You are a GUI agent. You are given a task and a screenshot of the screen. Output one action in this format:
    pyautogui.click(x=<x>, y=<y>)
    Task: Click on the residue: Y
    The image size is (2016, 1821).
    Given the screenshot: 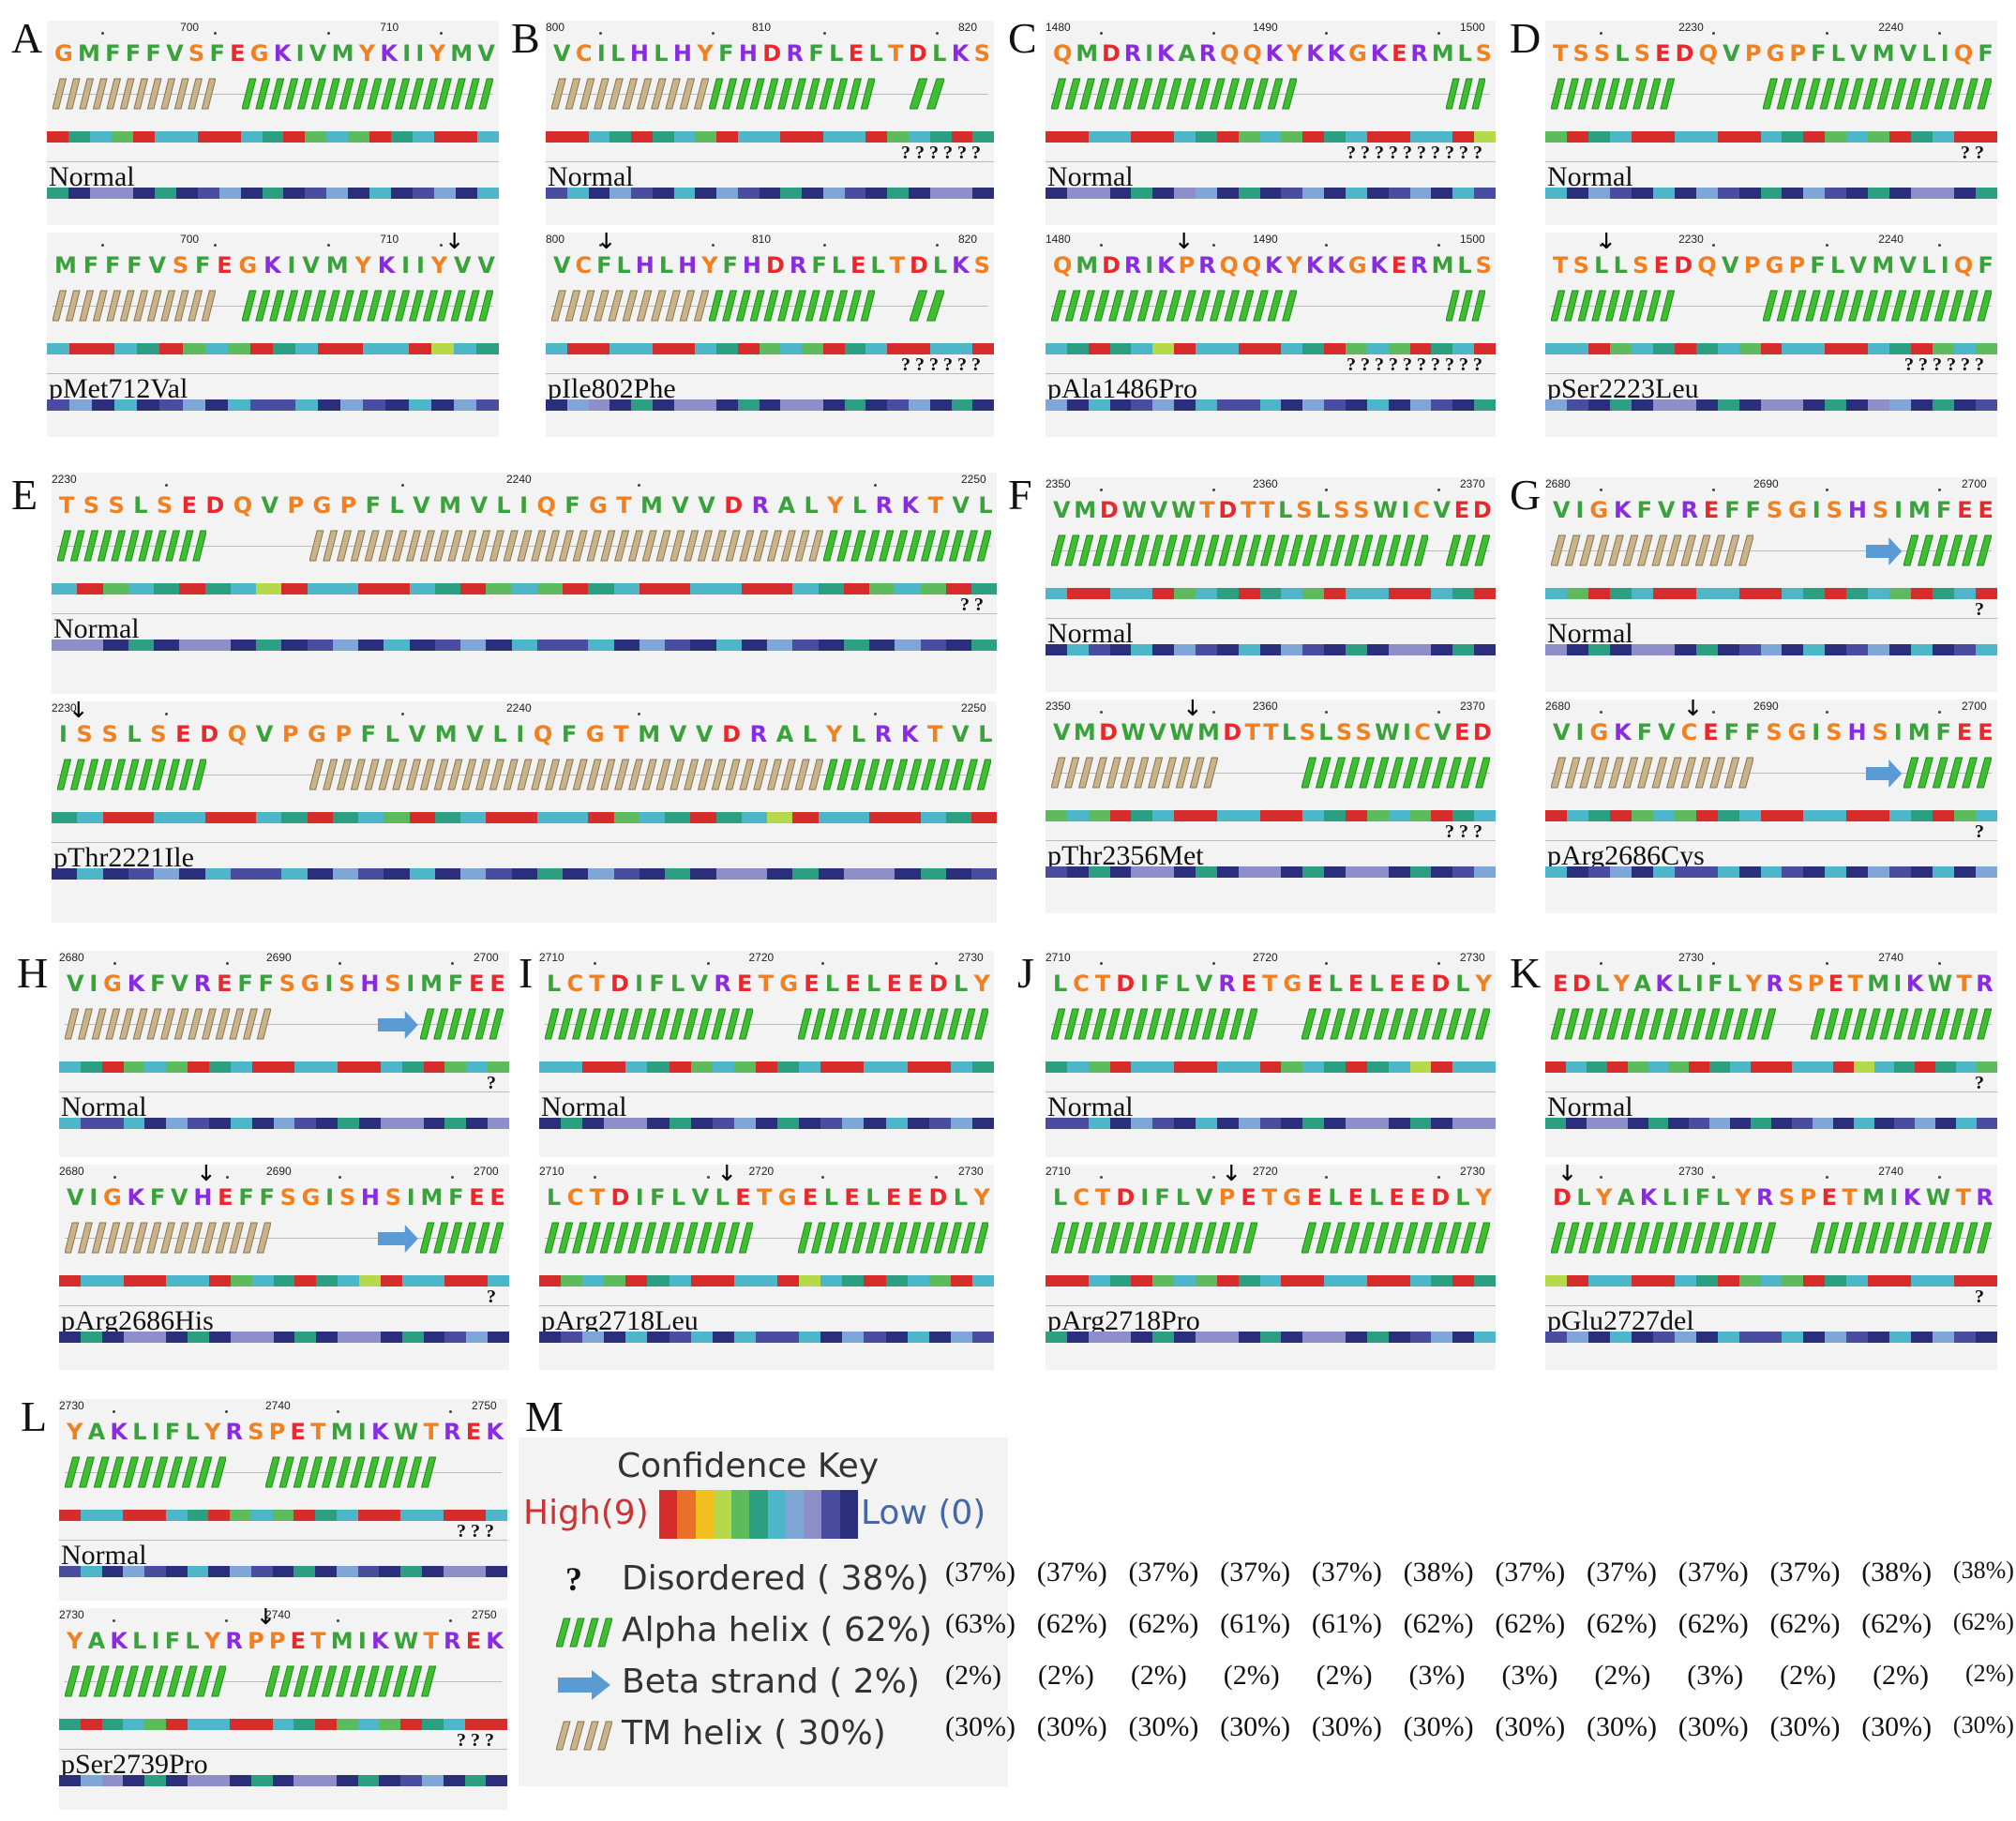 What is the action you would take?
    pyautogui.click(x=981, y=984)
    